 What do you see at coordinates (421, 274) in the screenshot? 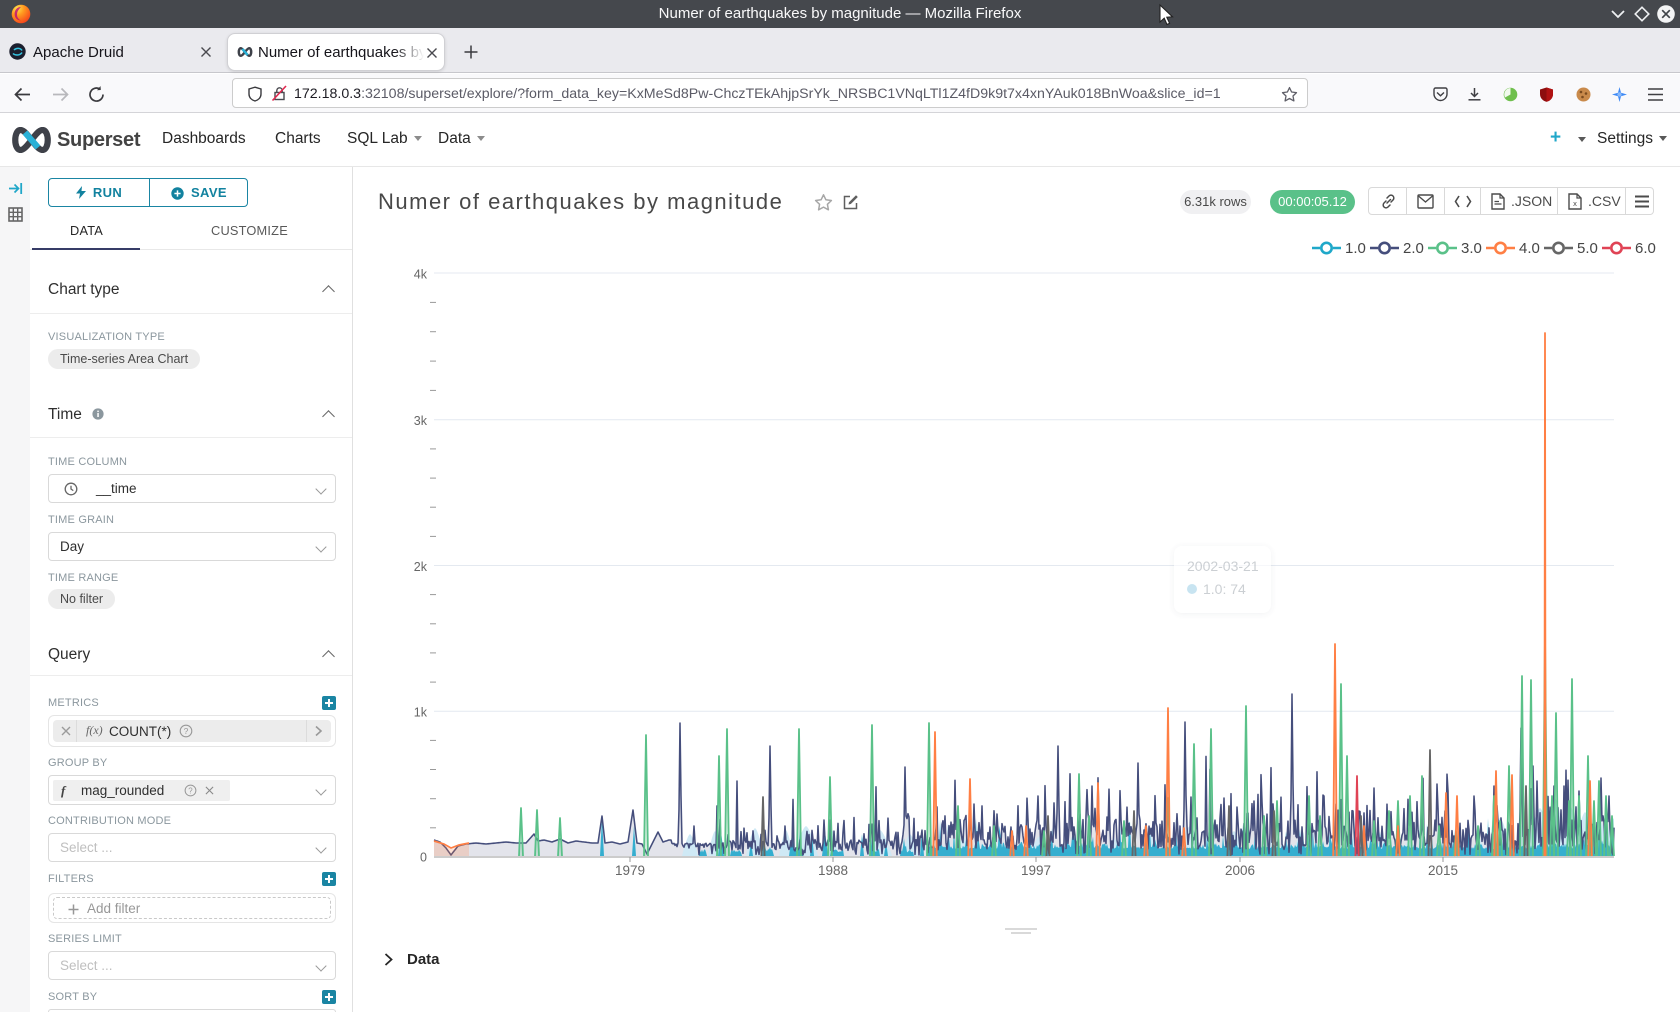
I see `svg-text: 4k` at bounding box center [421, 274].